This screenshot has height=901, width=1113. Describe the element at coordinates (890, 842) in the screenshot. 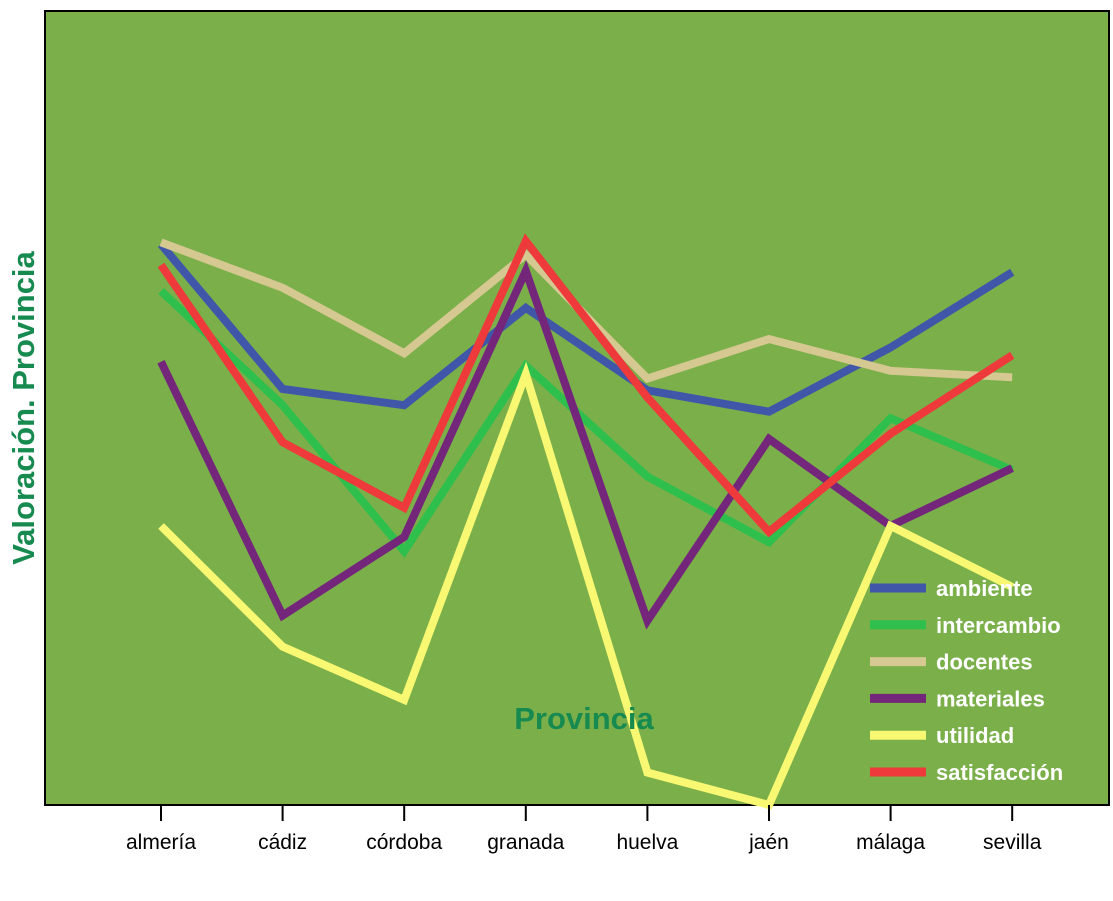

I see `x-tick-label-malaga: málaga` at that location.